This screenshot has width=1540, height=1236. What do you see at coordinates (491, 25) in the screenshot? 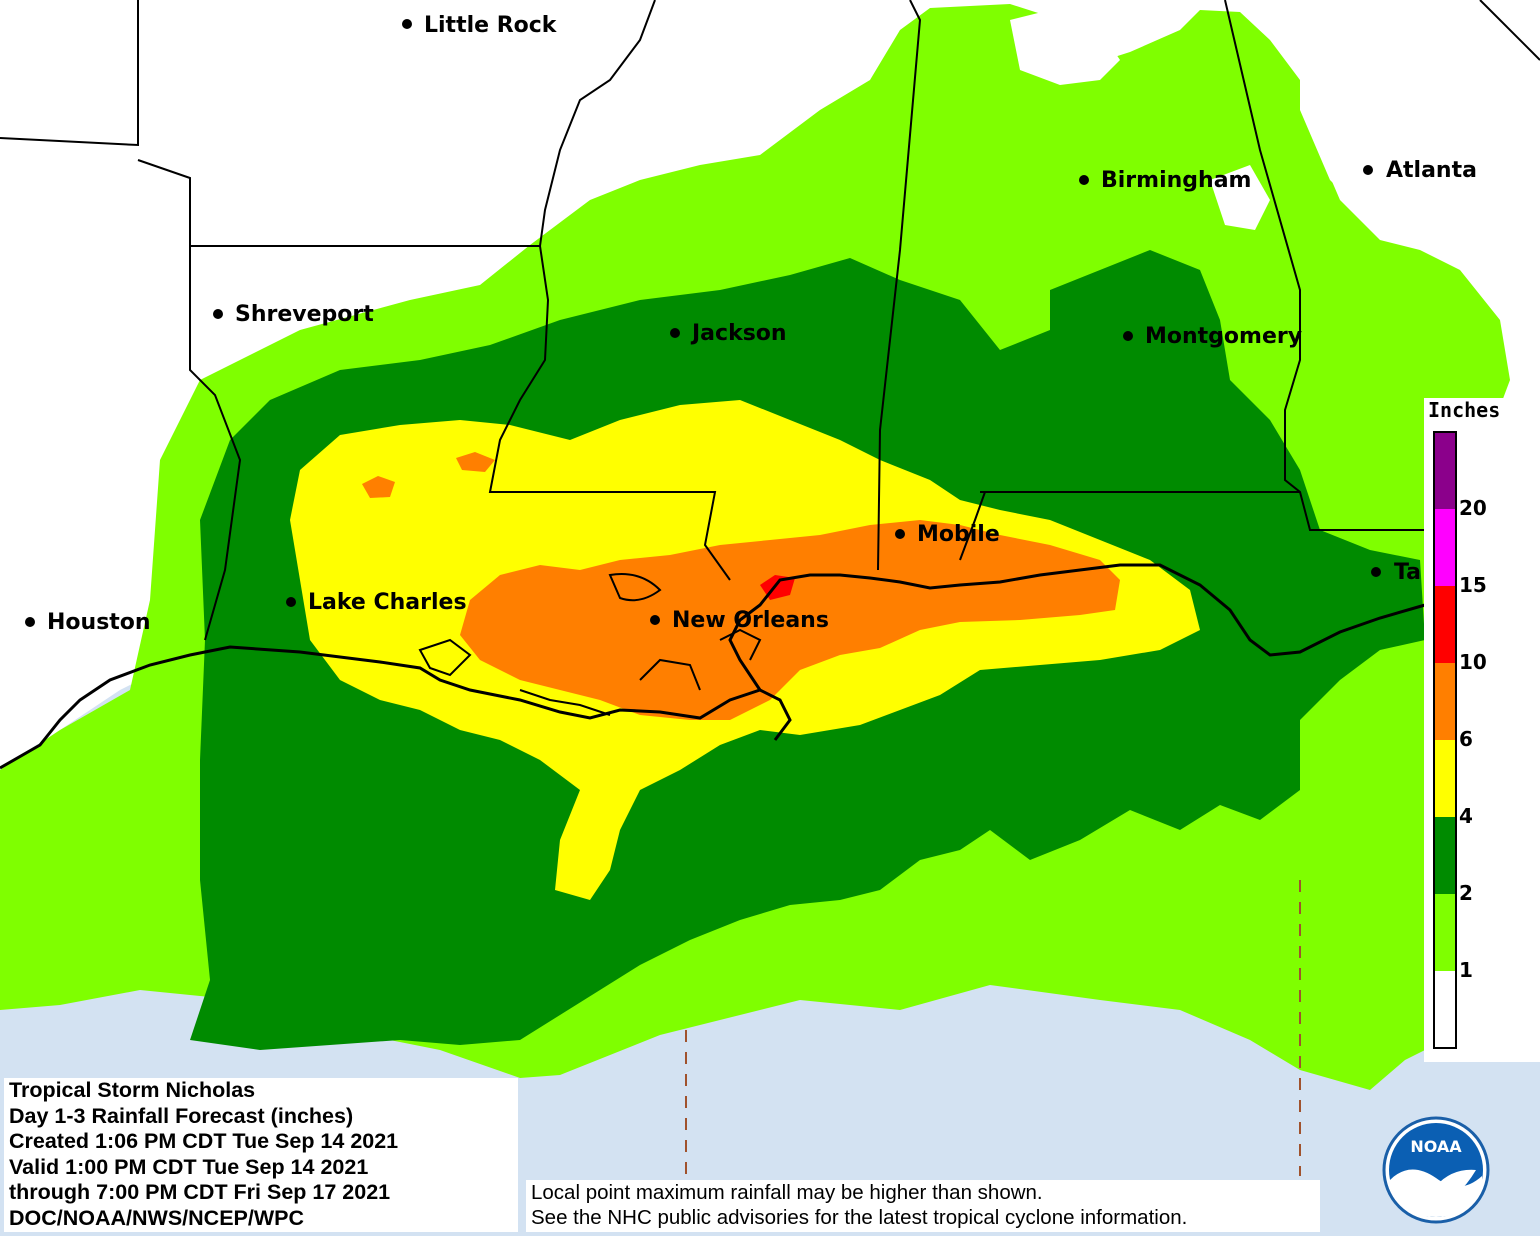
I see `city-label: Little Rock` at bounding box center [491, 25].